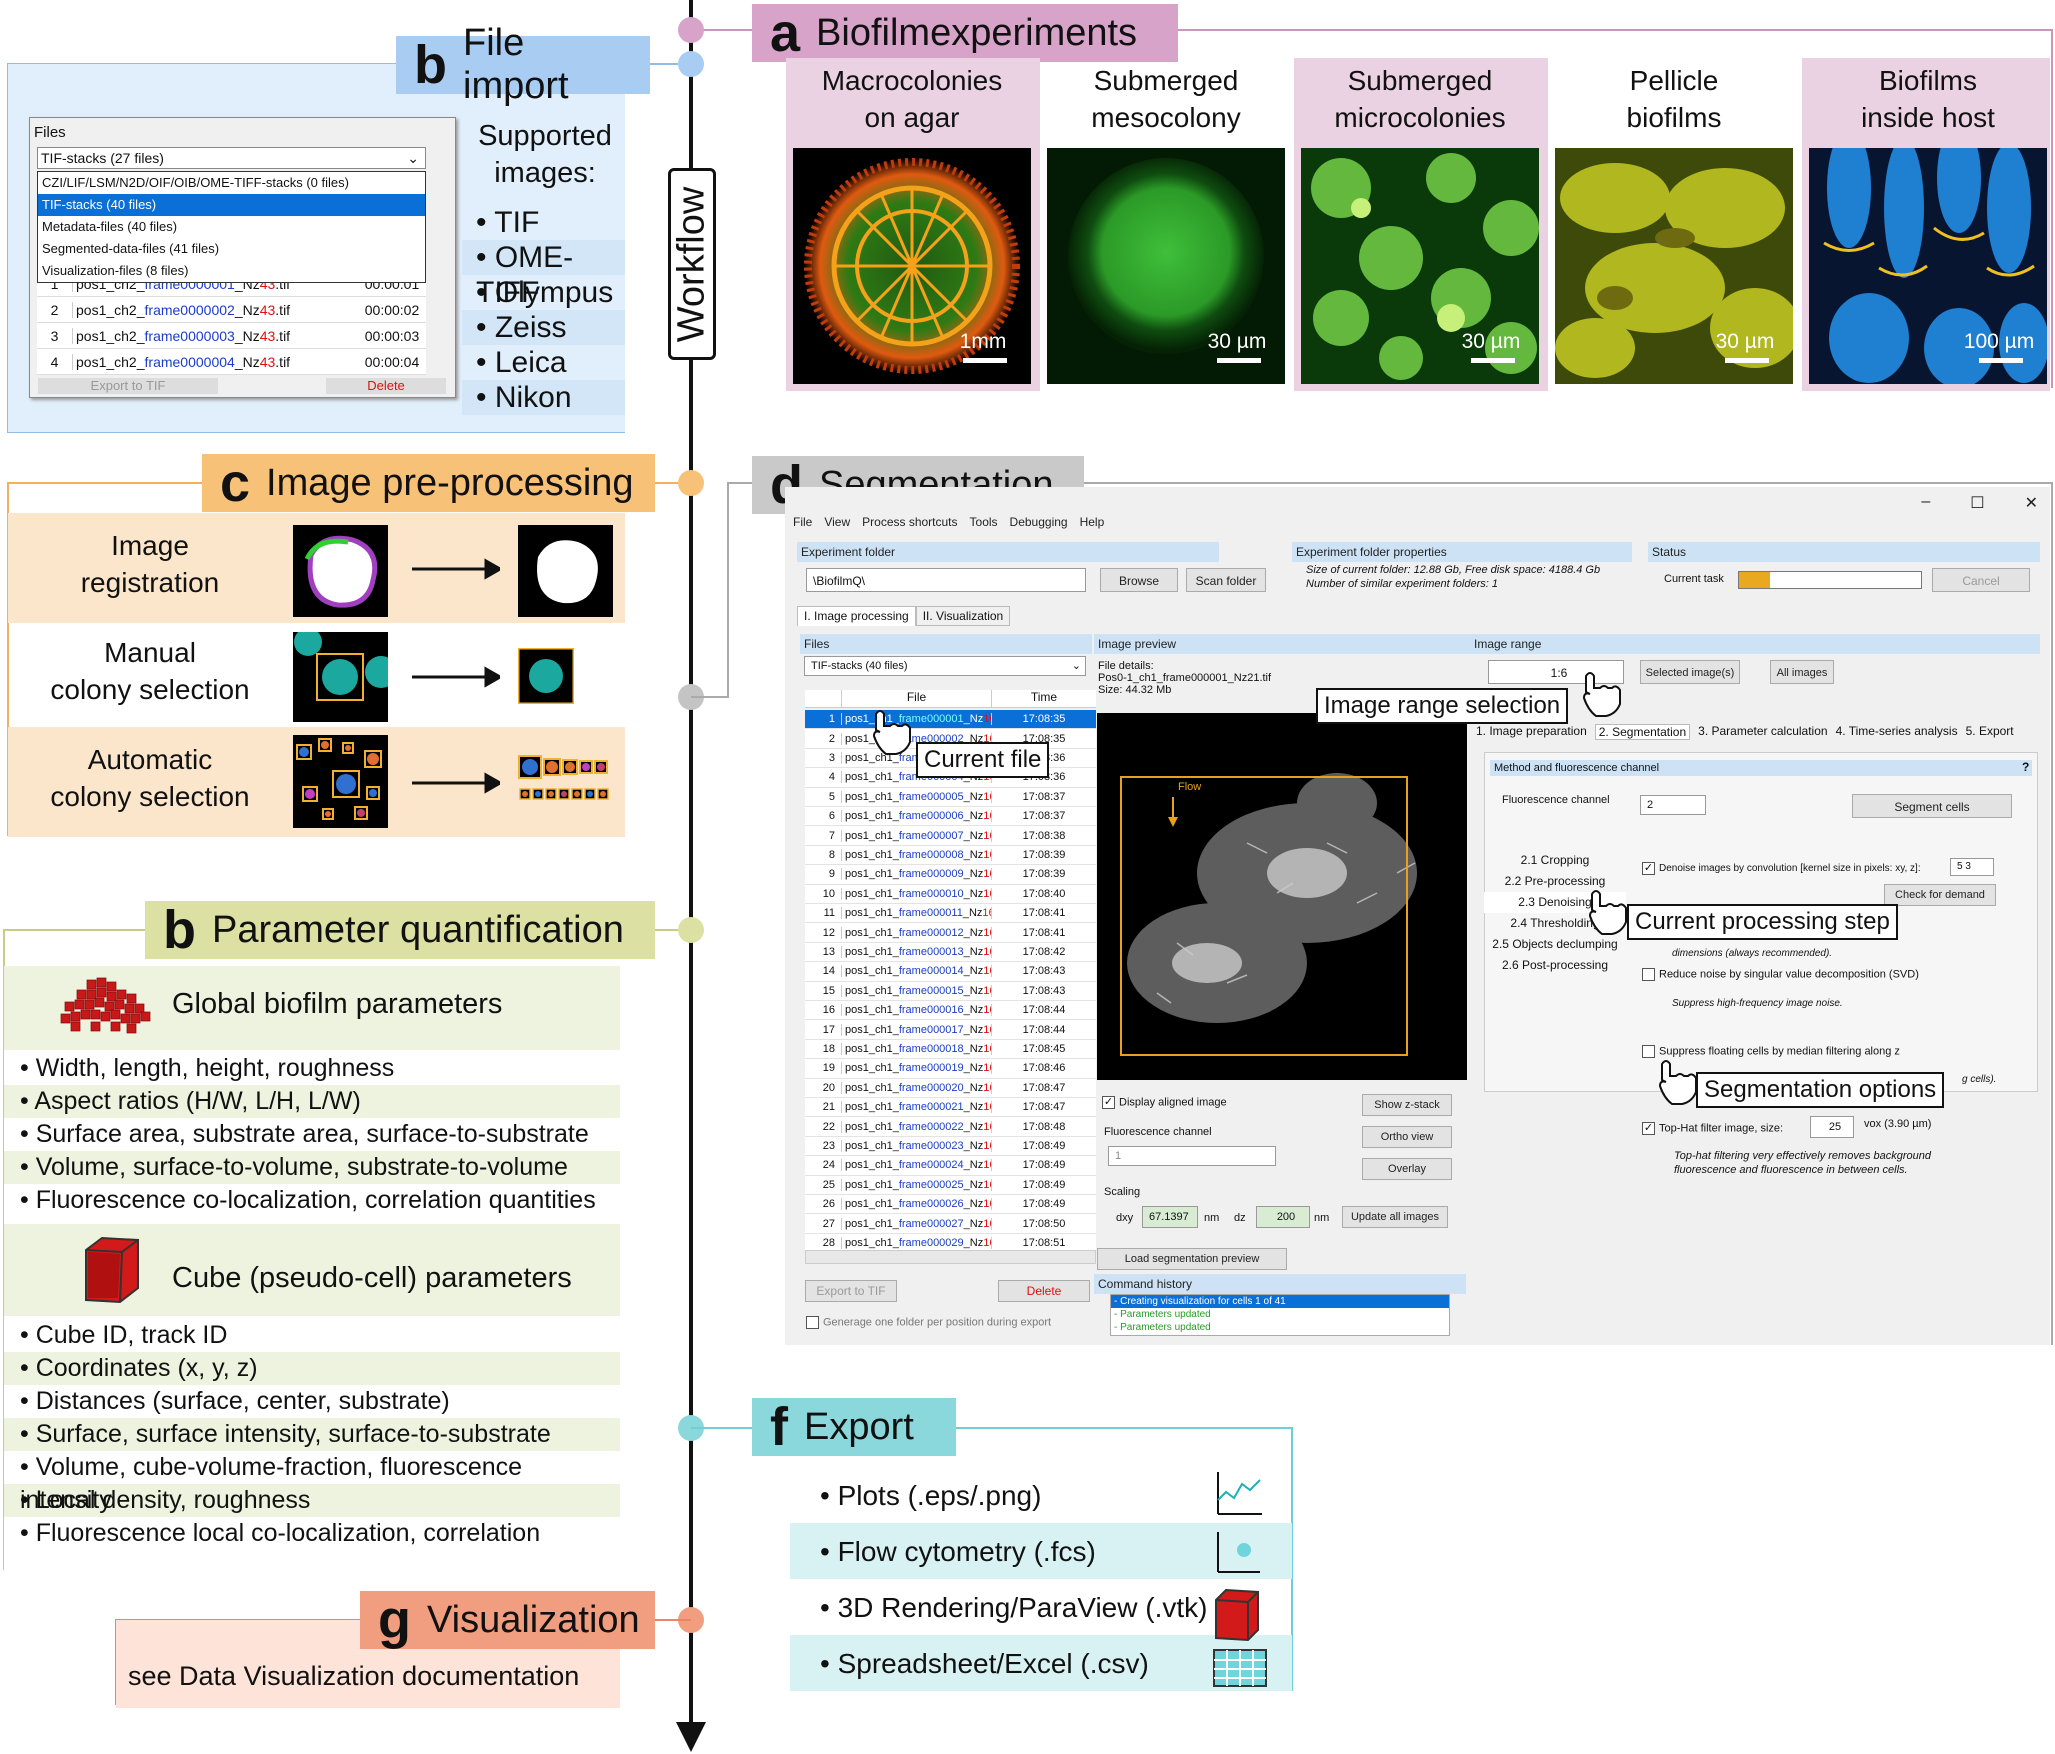 This screenshot has width=2055, height=1754. Describe the element at coordinates (950, 933) in the screenshot. I see `table-row: 12 pos1_ch1_frame000012_Nz161.tif17:08:41` at that location.